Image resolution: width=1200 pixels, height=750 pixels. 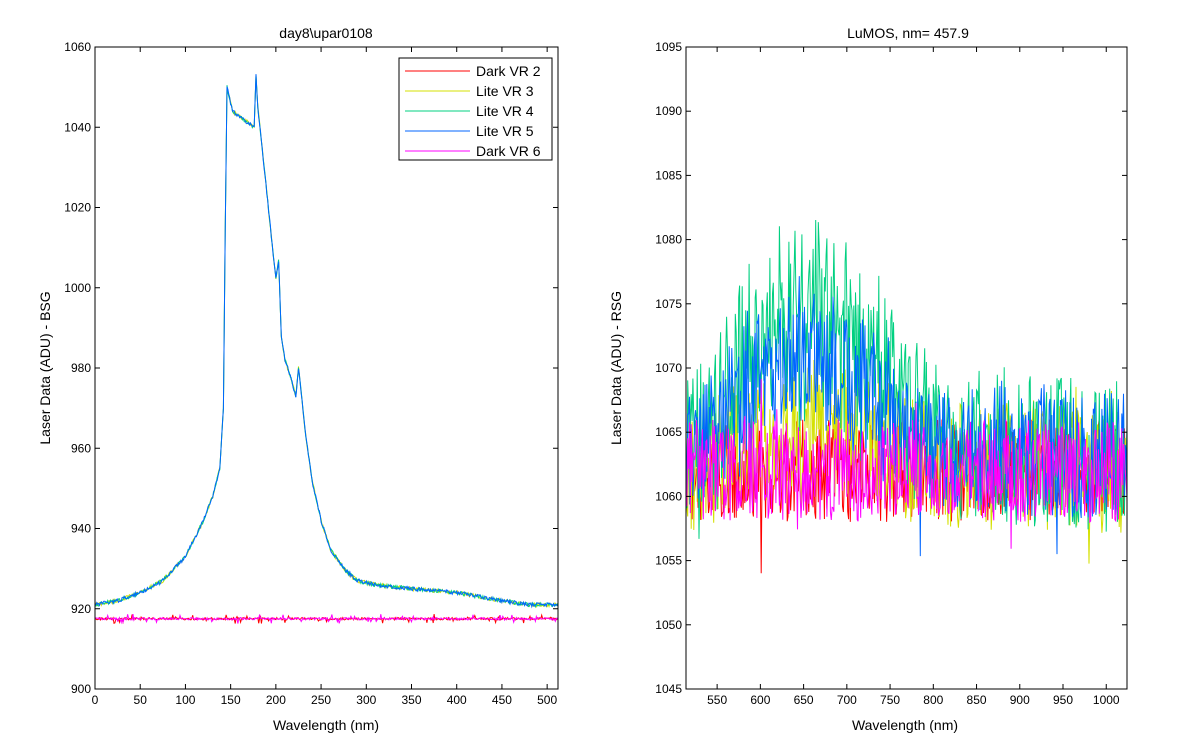 What do you see at coordinates (668, 368) in the screenshot?
I see `right-y-tick-label: 1070` at bounding box center [668, 368].